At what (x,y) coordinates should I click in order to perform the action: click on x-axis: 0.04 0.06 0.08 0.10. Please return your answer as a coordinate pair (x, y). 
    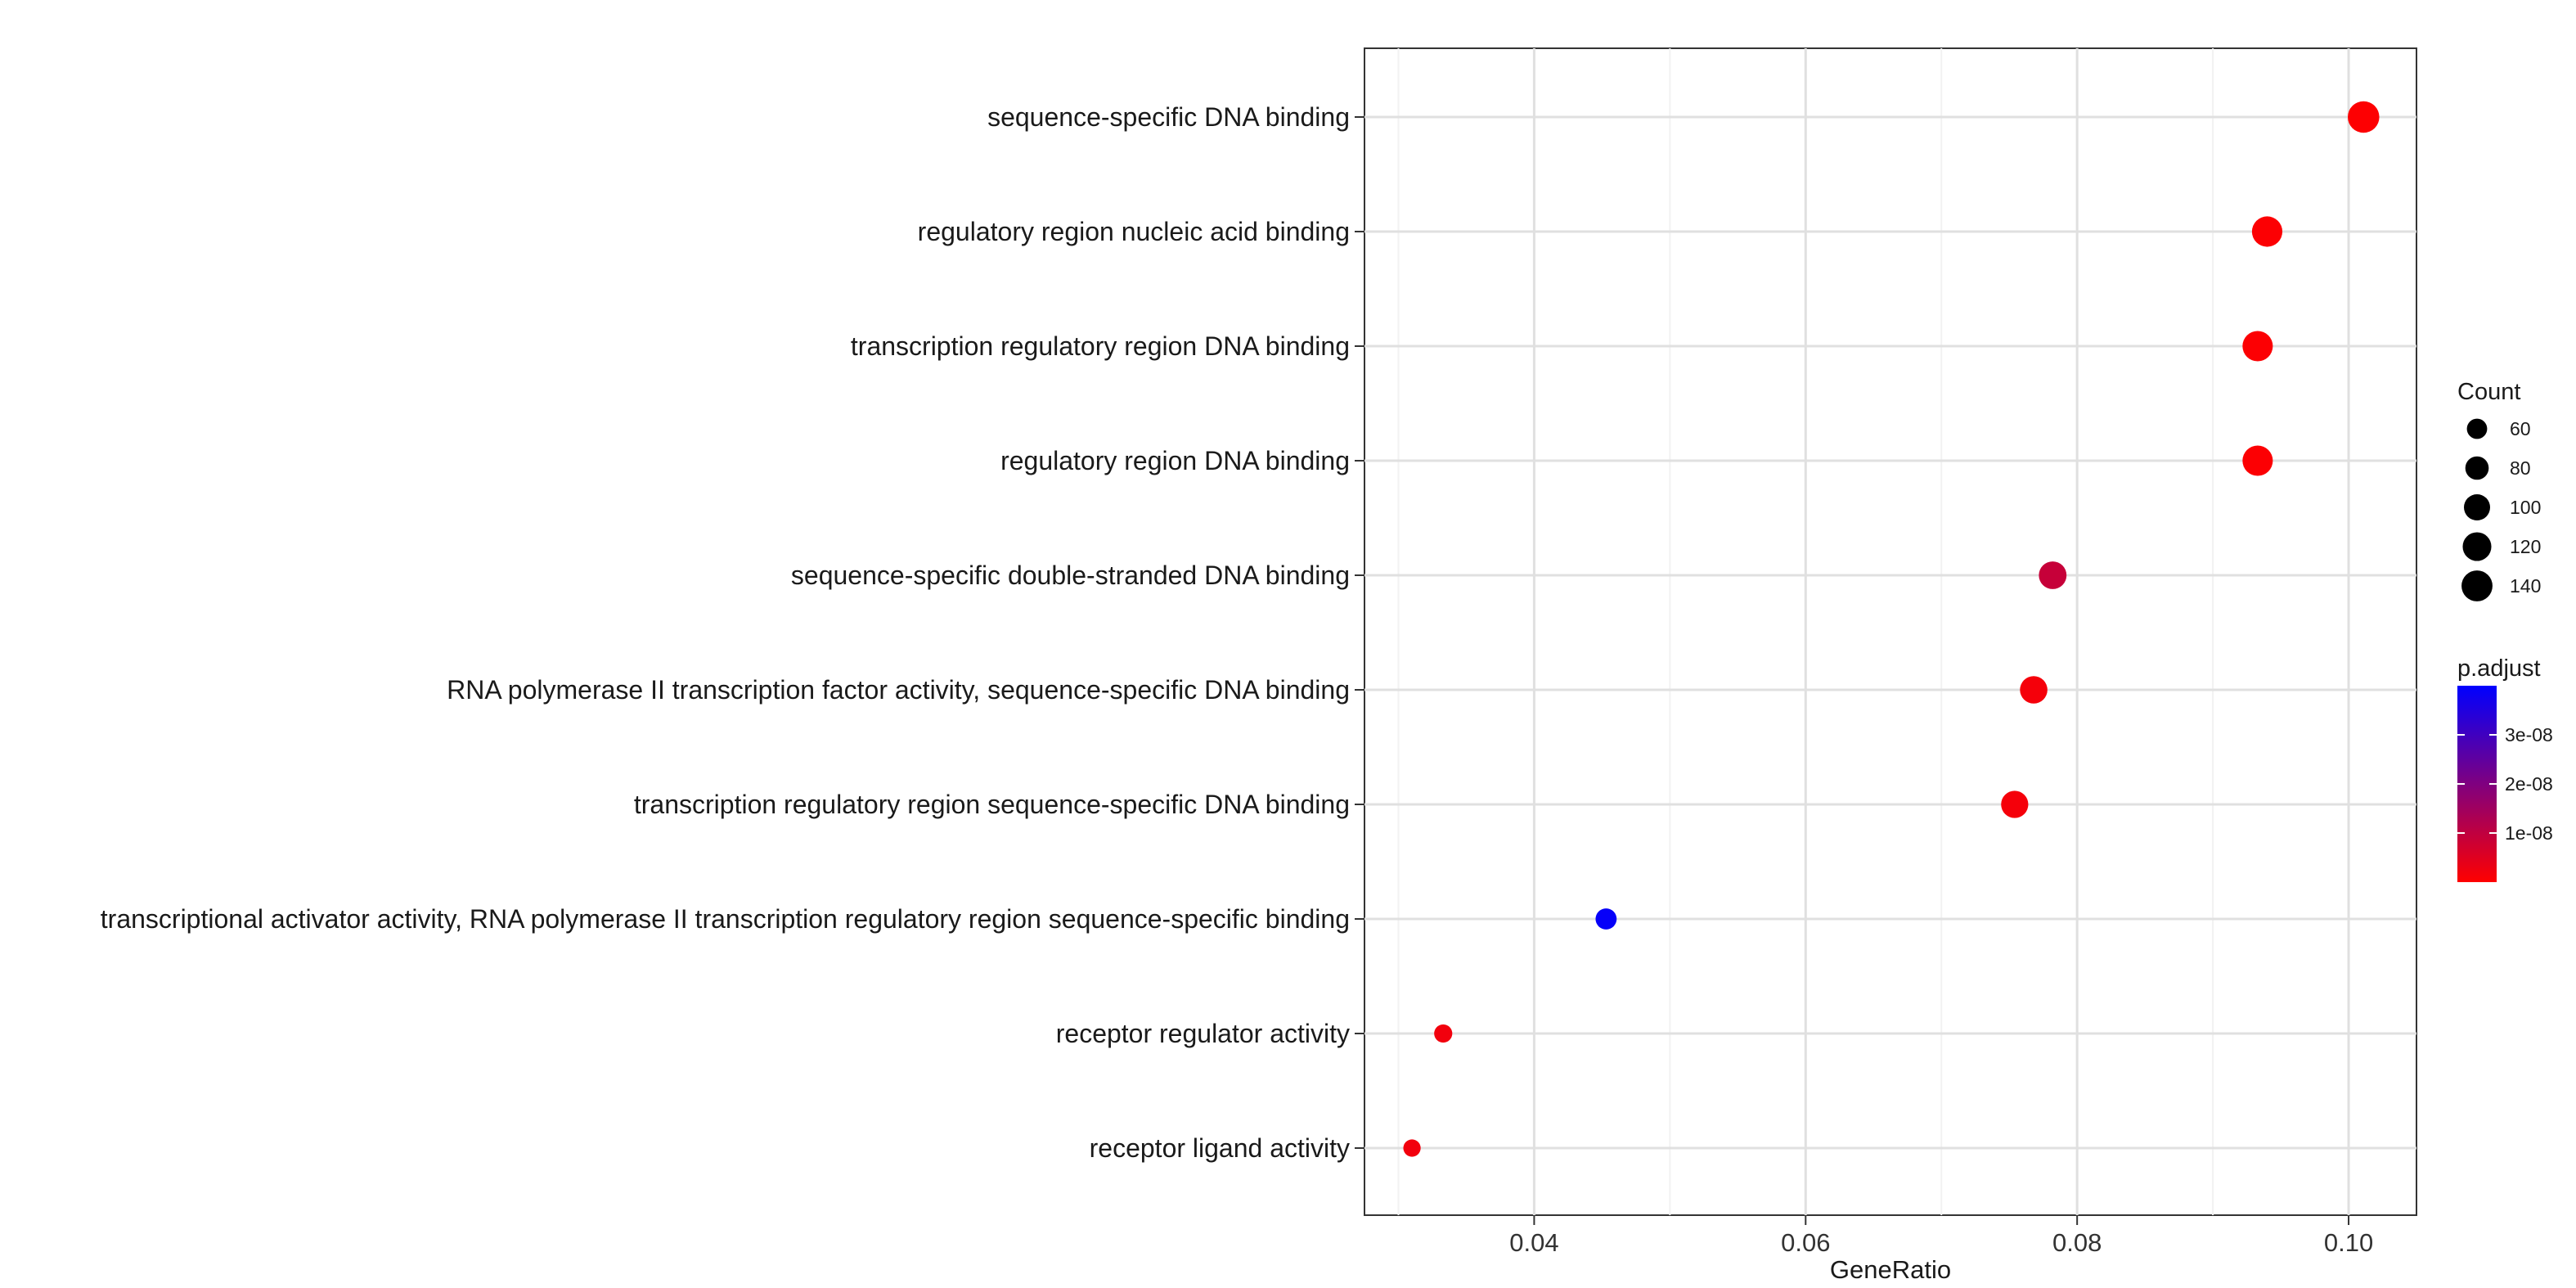
    Looking at the image, I should click on (1941, 1236).